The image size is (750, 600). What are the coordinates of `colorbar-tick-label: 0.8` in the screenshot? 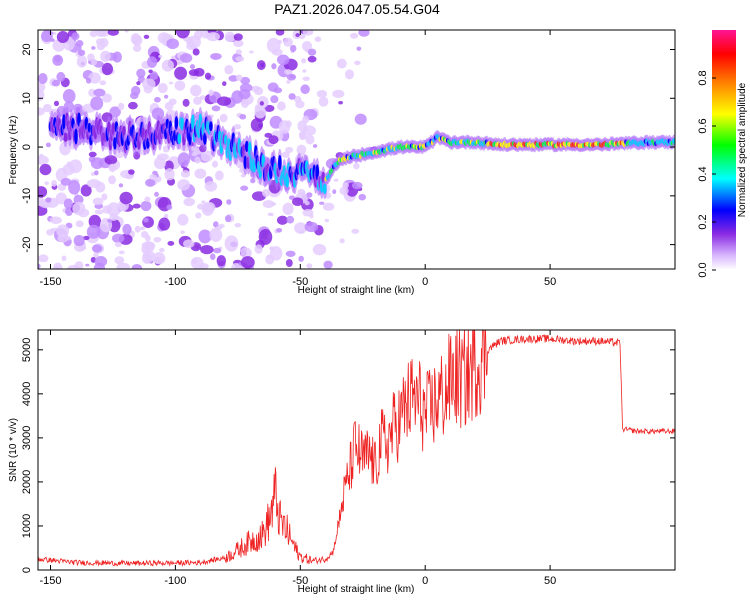 It's located at (703, 77).